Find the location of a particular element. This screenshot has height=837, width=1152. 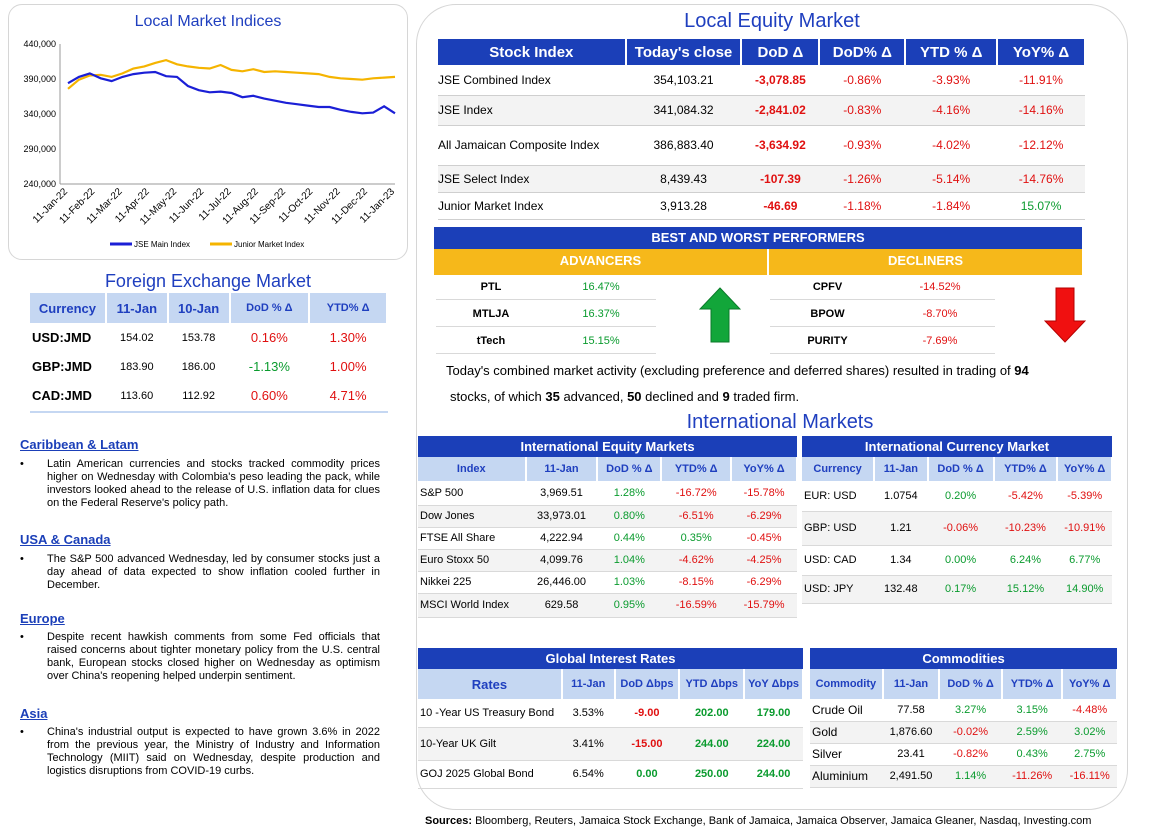

table-title-row: International Equity Markets is located at coordinates (607, 446).